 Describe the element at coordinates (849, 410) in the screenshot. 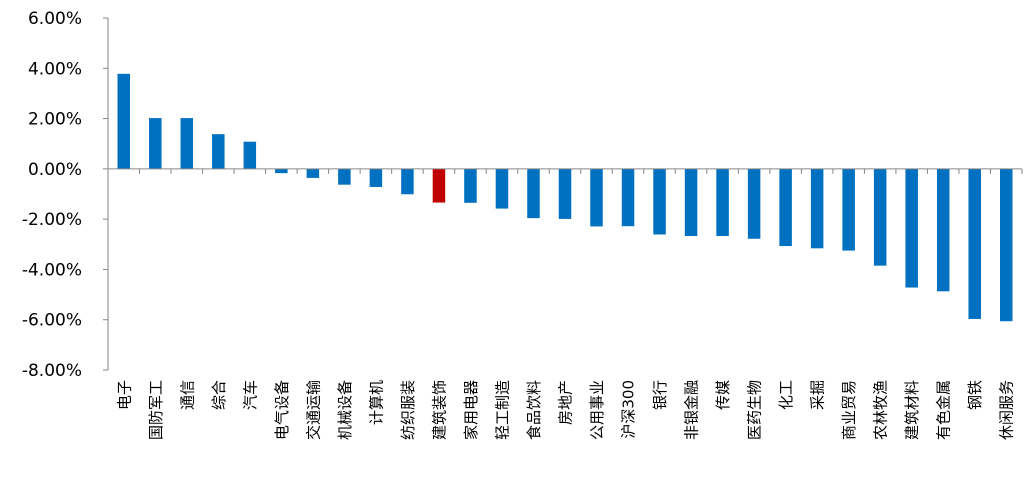

I see `x-tick-label: 商业贸易` at that location.